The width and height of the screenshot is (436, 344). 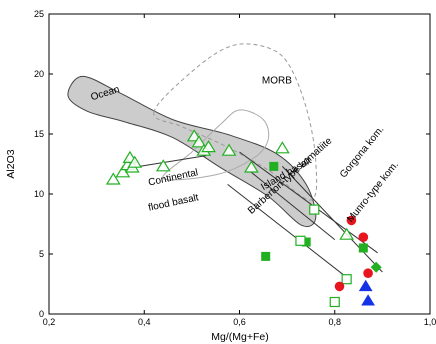 I want to click on x-axis-title: Mg/(Mg+Fe), so click(x=239, y=337).